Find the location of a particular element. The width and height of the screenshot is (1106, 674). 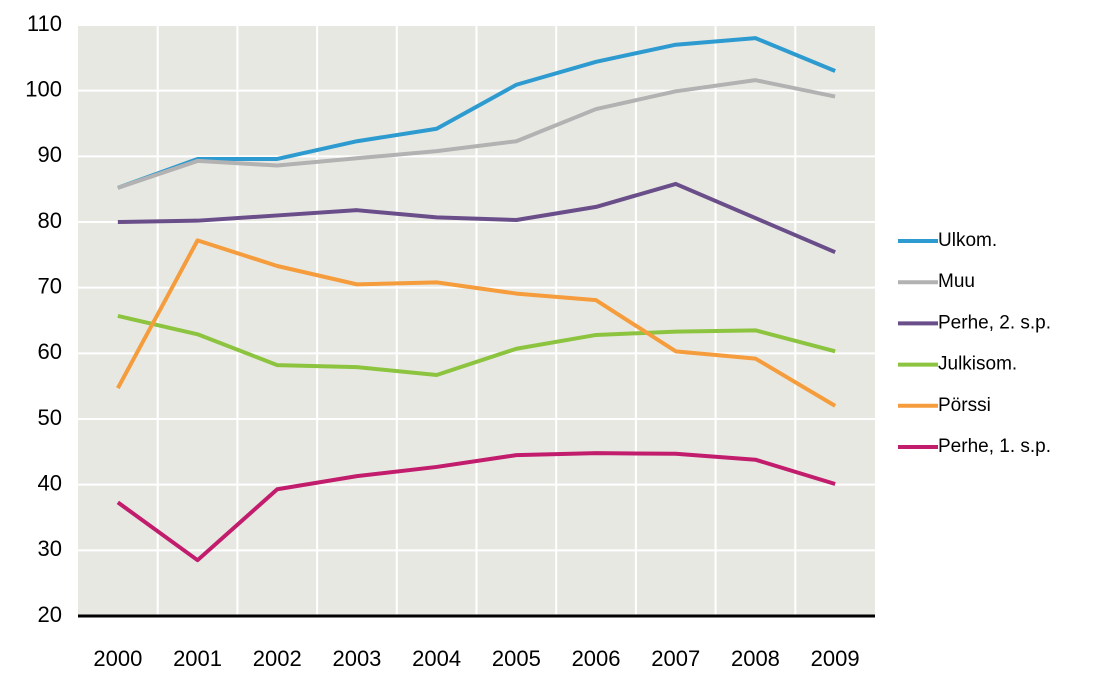

y-tick-label: 100 is located at coordinates (43, 88).